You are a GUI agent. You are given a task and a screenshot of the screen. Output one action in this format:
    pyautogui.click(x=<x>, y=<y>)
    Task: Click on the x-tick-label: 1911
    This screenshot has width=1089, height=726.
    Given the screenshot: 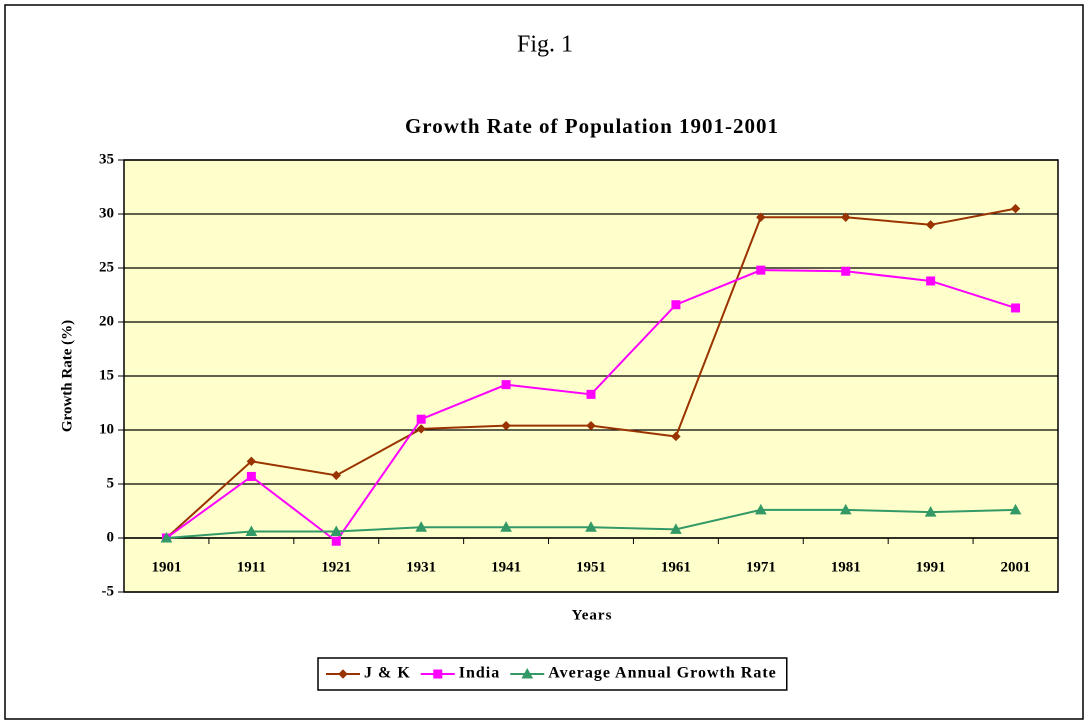 What is the action you would take?
    pyautogui.click(x=251, y=567)
    